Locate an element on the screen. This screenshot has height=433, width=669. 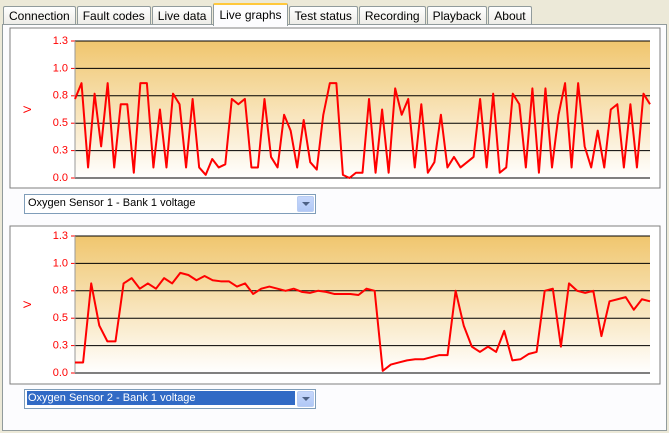
tab: Test status is located at coordinates (323, 15).